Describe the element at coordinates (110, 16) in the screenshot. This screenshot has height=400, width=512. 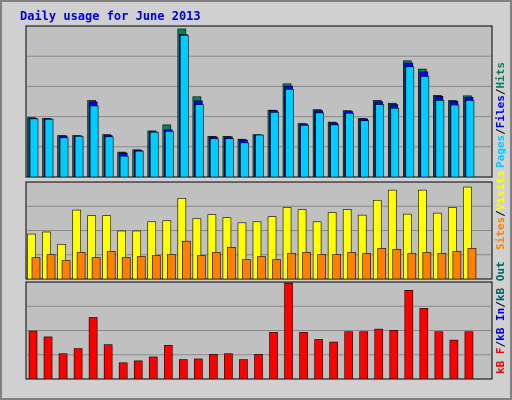
I see `page-title: Daily usage for June 2013` at that location.